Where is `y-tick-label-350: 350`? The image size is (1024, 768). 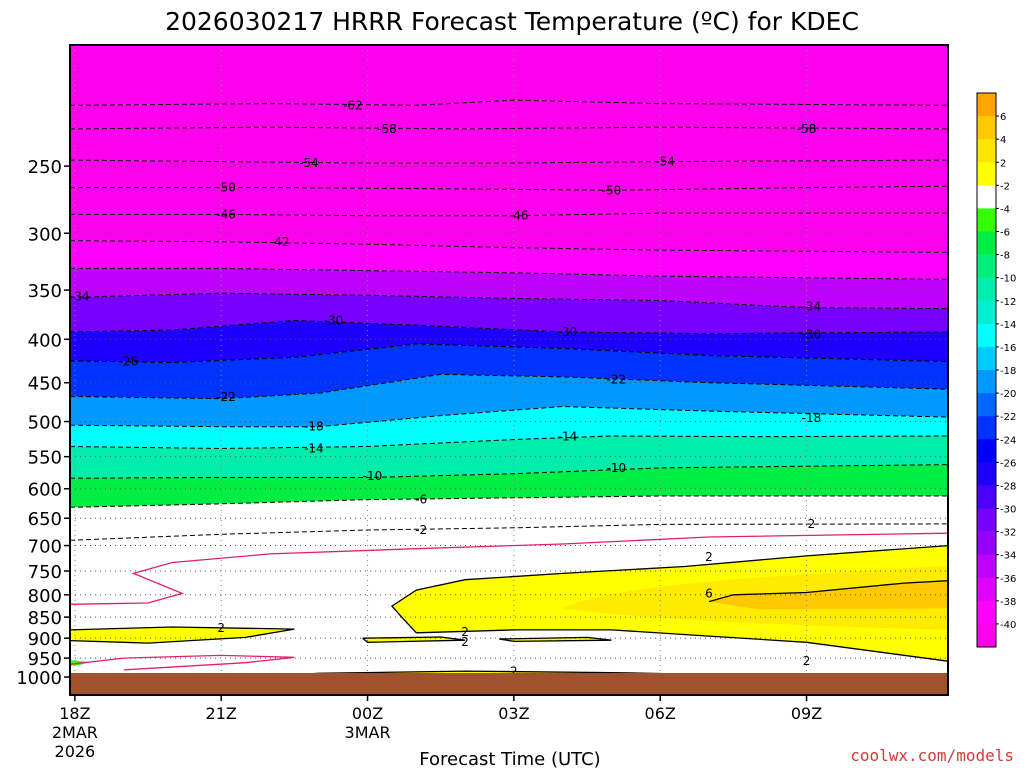 y-tick-label-350: 350 is located at coordinates (45, 291).